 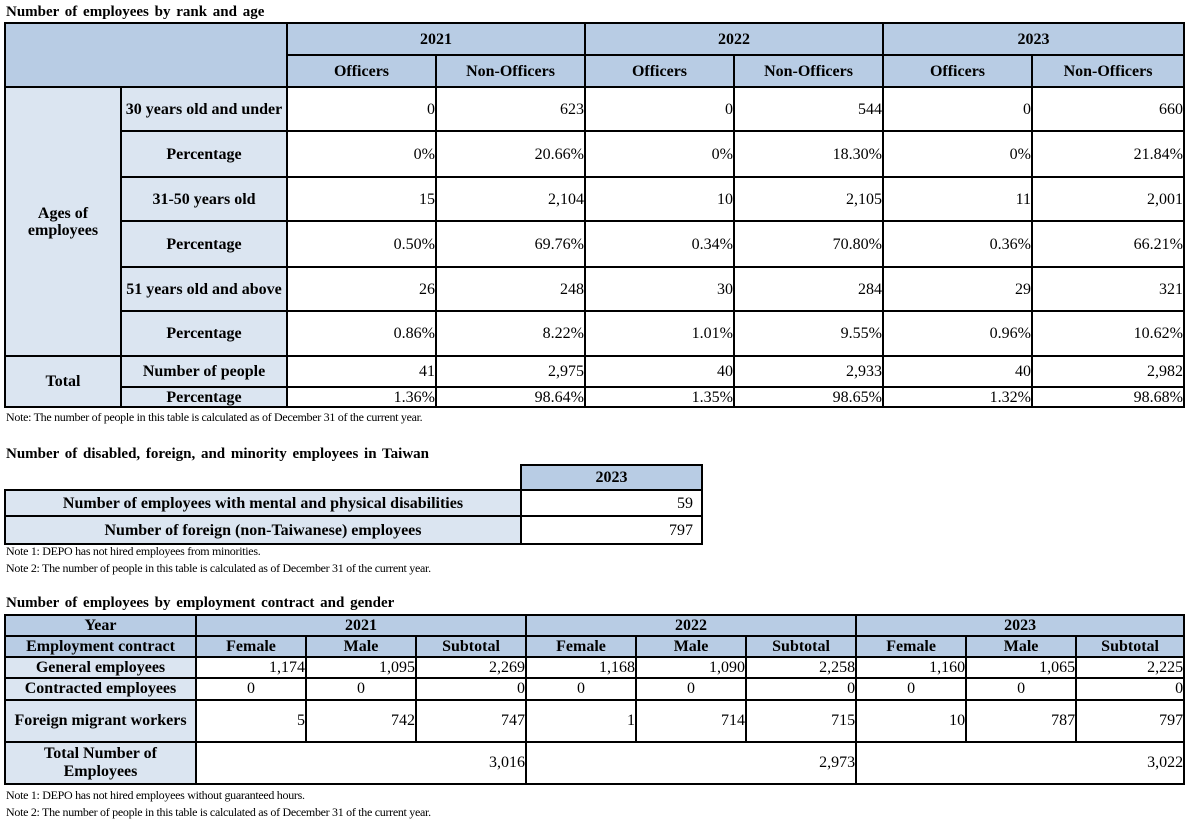 What do you see at coordinates (361, 397) in the screenshot?
I see `cell: 1.36%` at bounding box center [361, 397].